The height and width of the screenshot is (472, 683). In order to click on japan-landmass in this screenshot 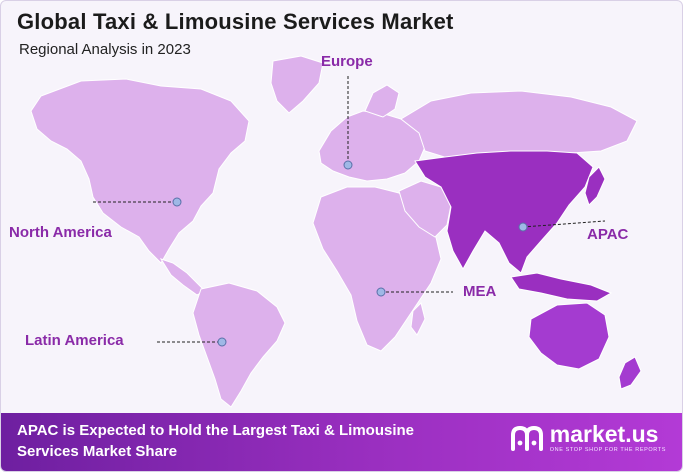, I will do `click(595, 186)`.